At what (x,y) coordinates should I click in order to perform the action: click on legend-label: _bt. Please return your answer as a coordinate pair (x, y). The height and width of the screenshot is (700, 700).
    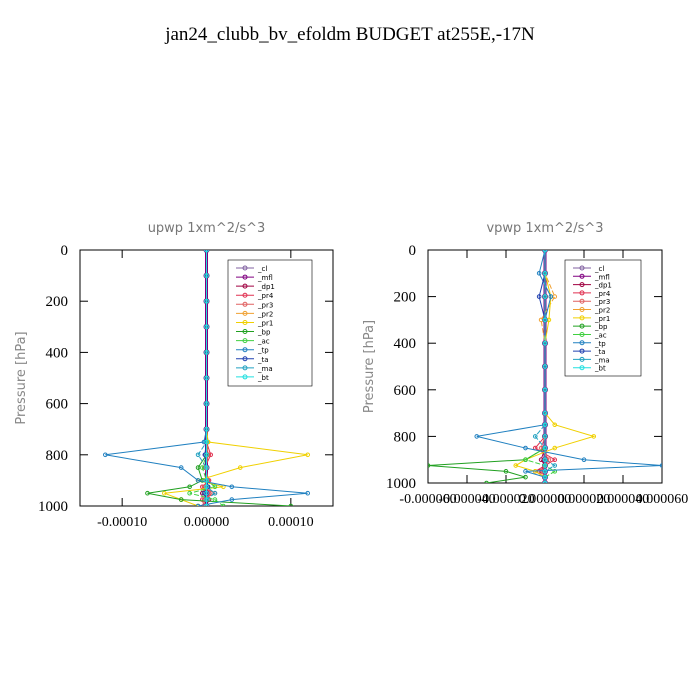
    Looking at the image, I should click on (600, 369).